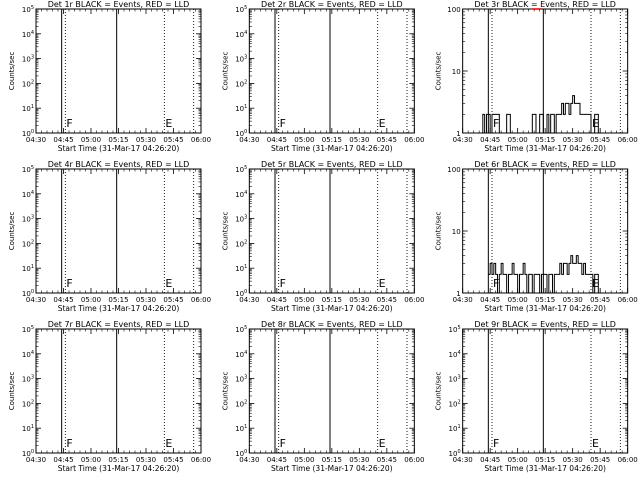 This screenshot has height=484, width=640. Describe the element at coordinates (119, 324) in the screenshot. I see `panel-title: Det 7r BLACK = Events, RED = LLD` at that location.